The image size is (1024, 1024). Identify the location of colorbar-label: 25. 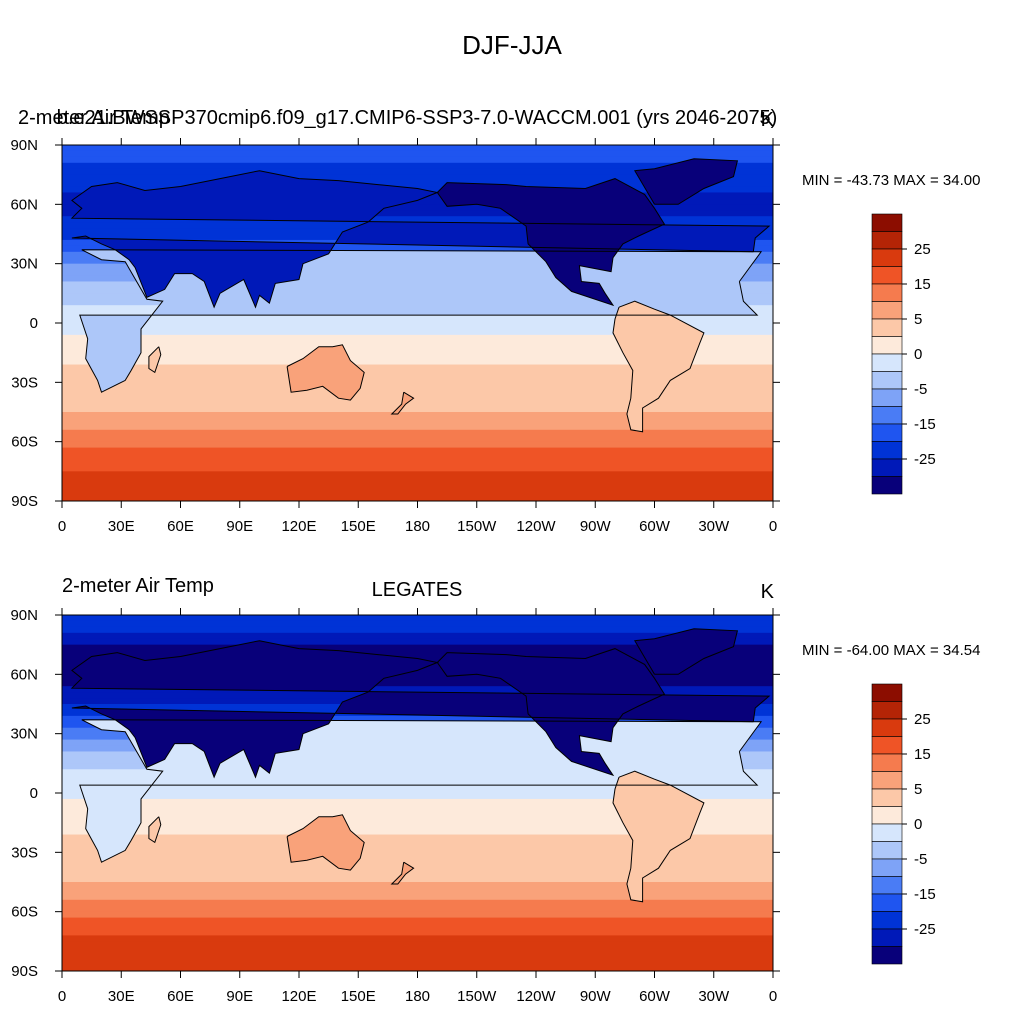
(922, 719).